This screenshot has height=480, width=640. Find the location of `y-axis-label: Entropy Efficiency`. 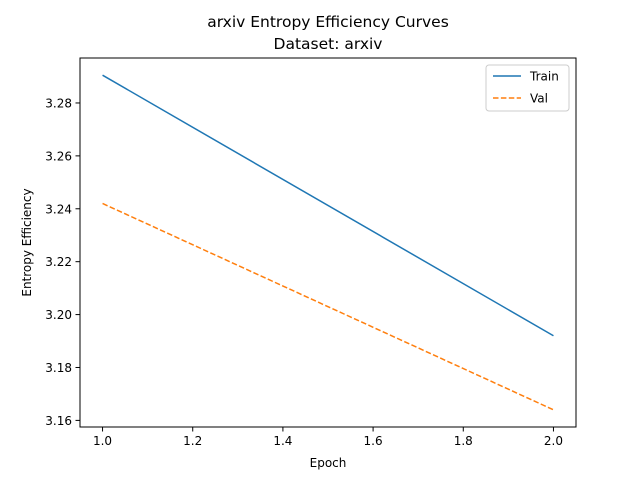

y-axis-label: Entropy Efficiency is located at coordinates (27, 242).